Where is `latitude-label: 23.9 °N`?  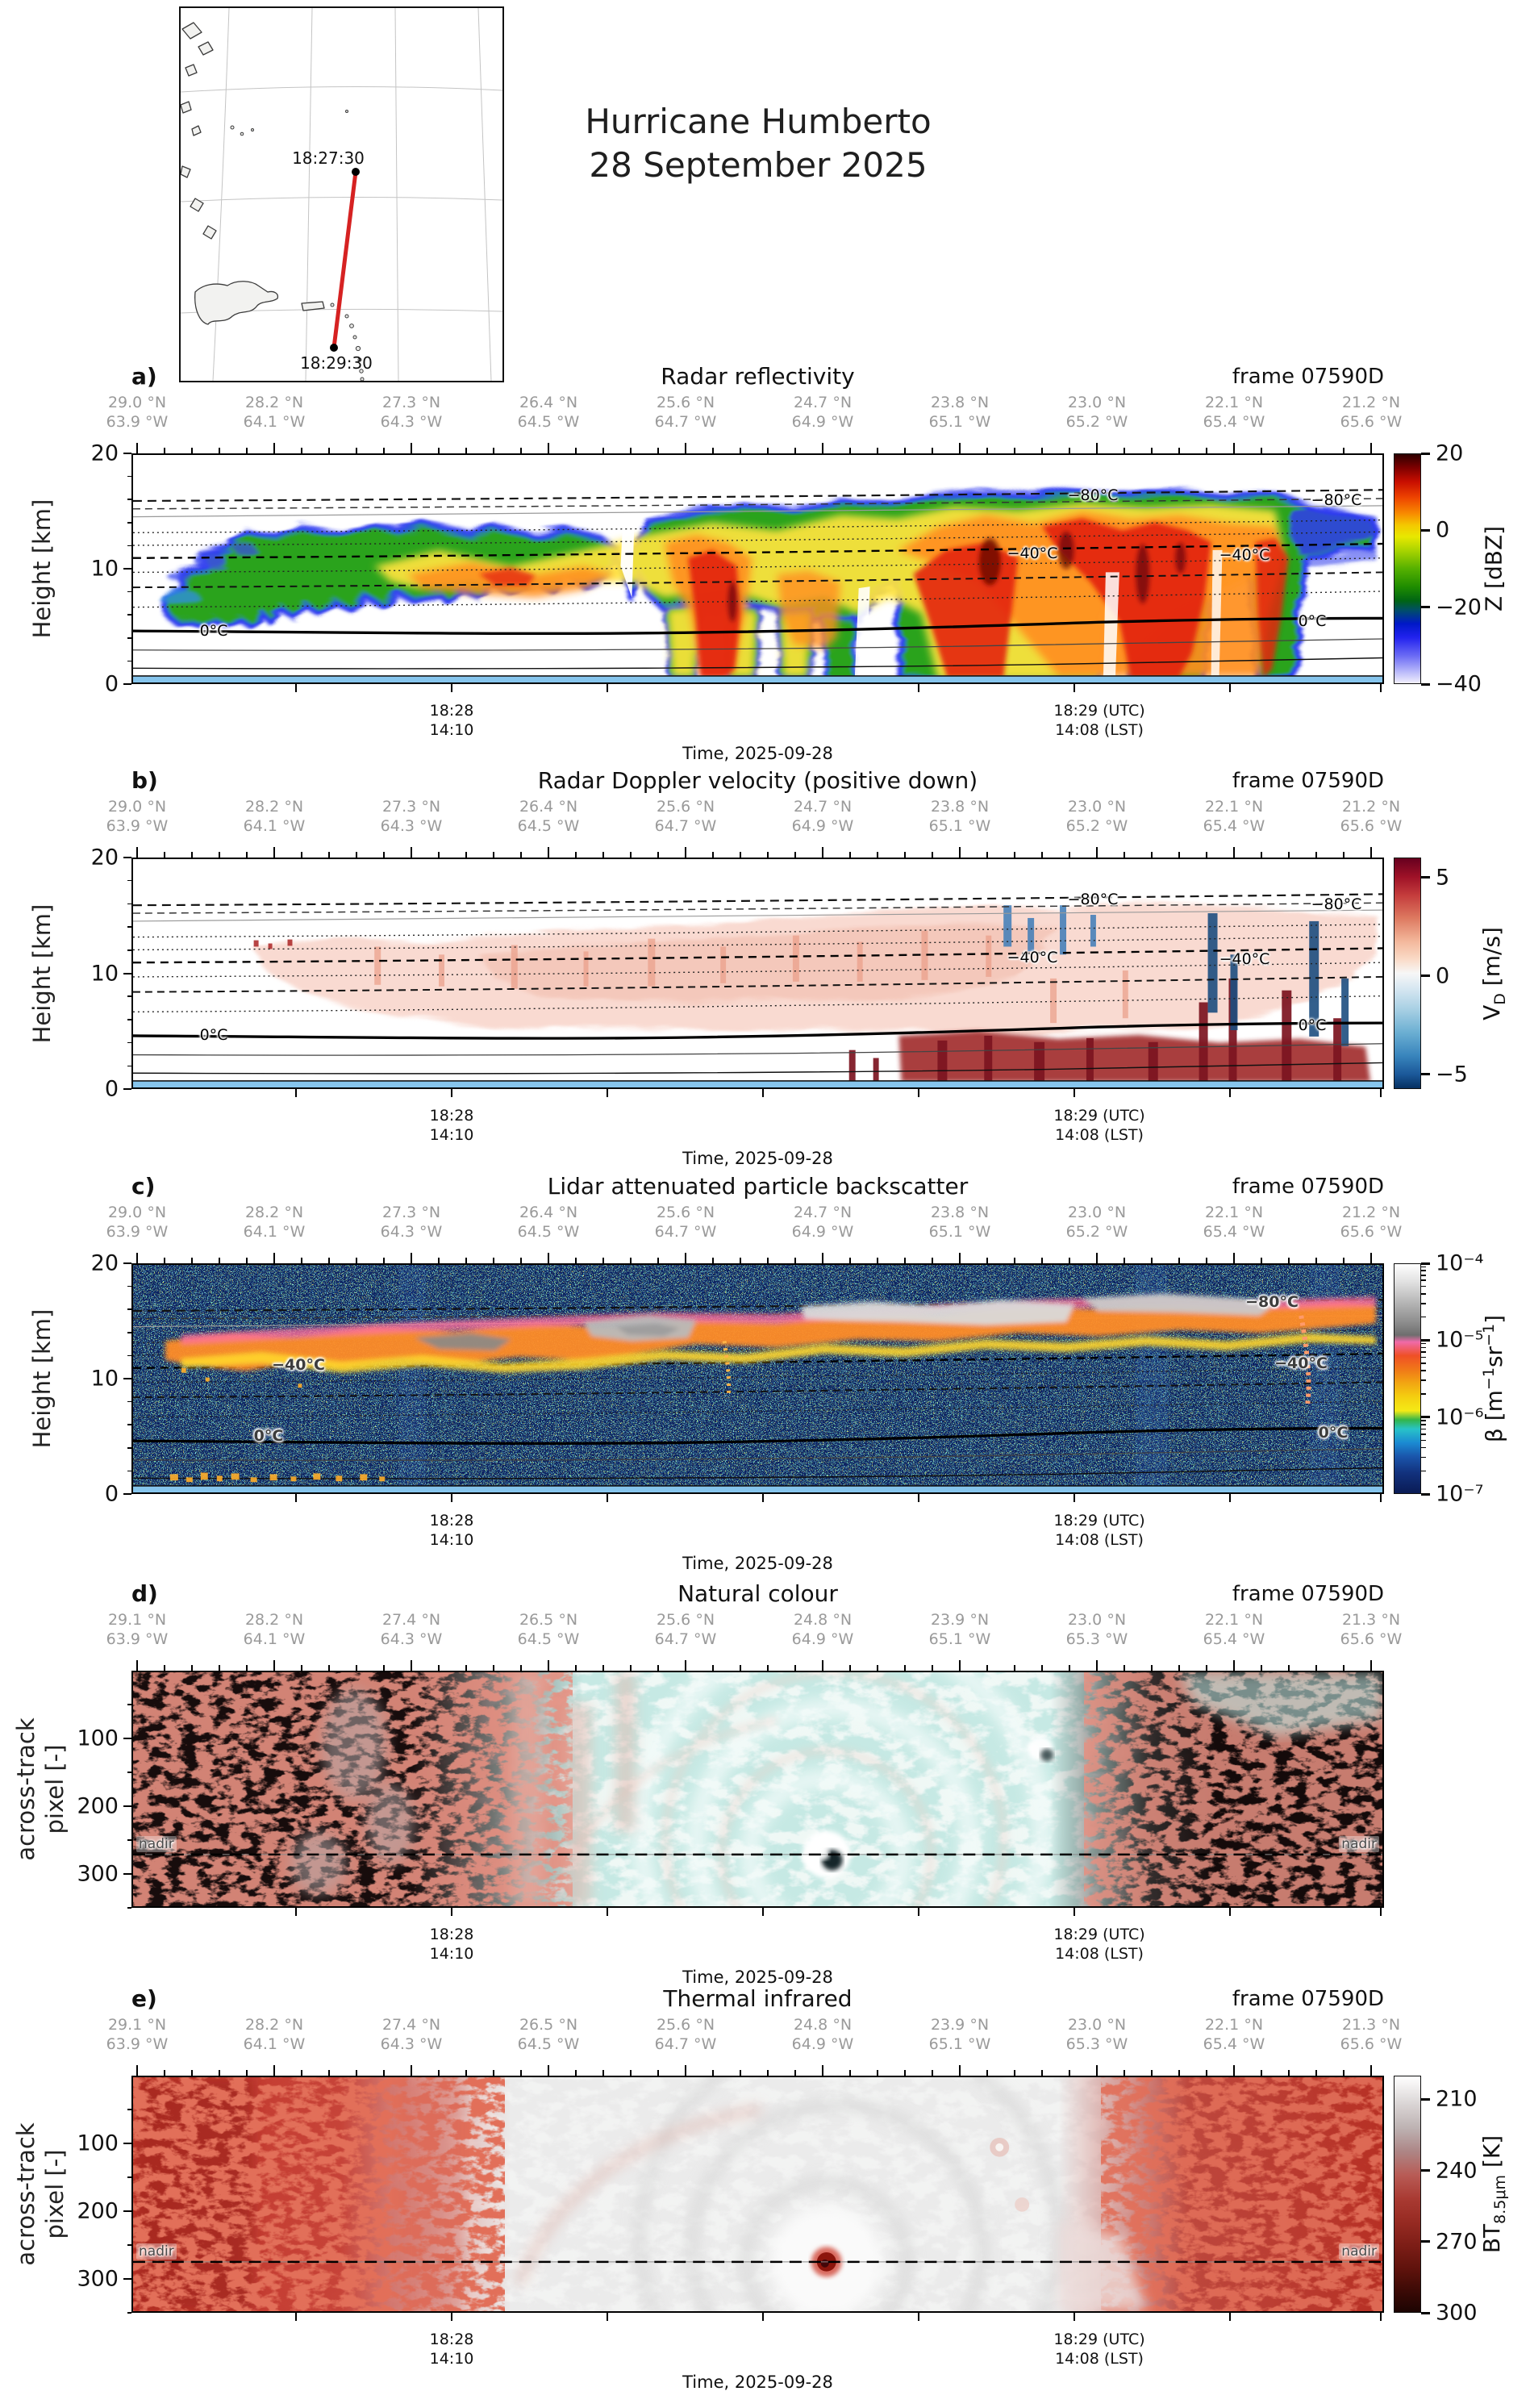 latitude-label: 23.9 °N is located at coordinates (960, 2025).